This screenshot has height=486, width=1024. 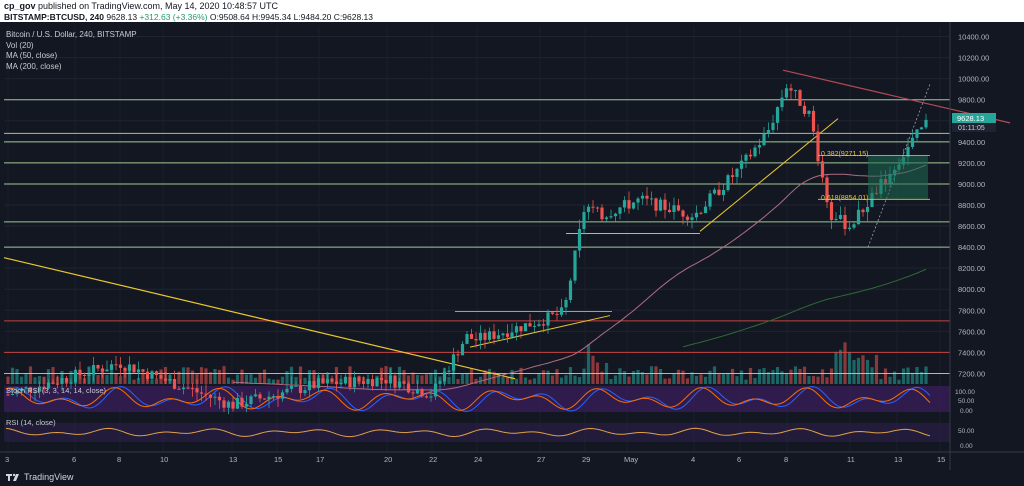 What do you see at coordinates (512, 477) in the screenshot?
I see `footer: TradingView` at bounding box center [512, 477].